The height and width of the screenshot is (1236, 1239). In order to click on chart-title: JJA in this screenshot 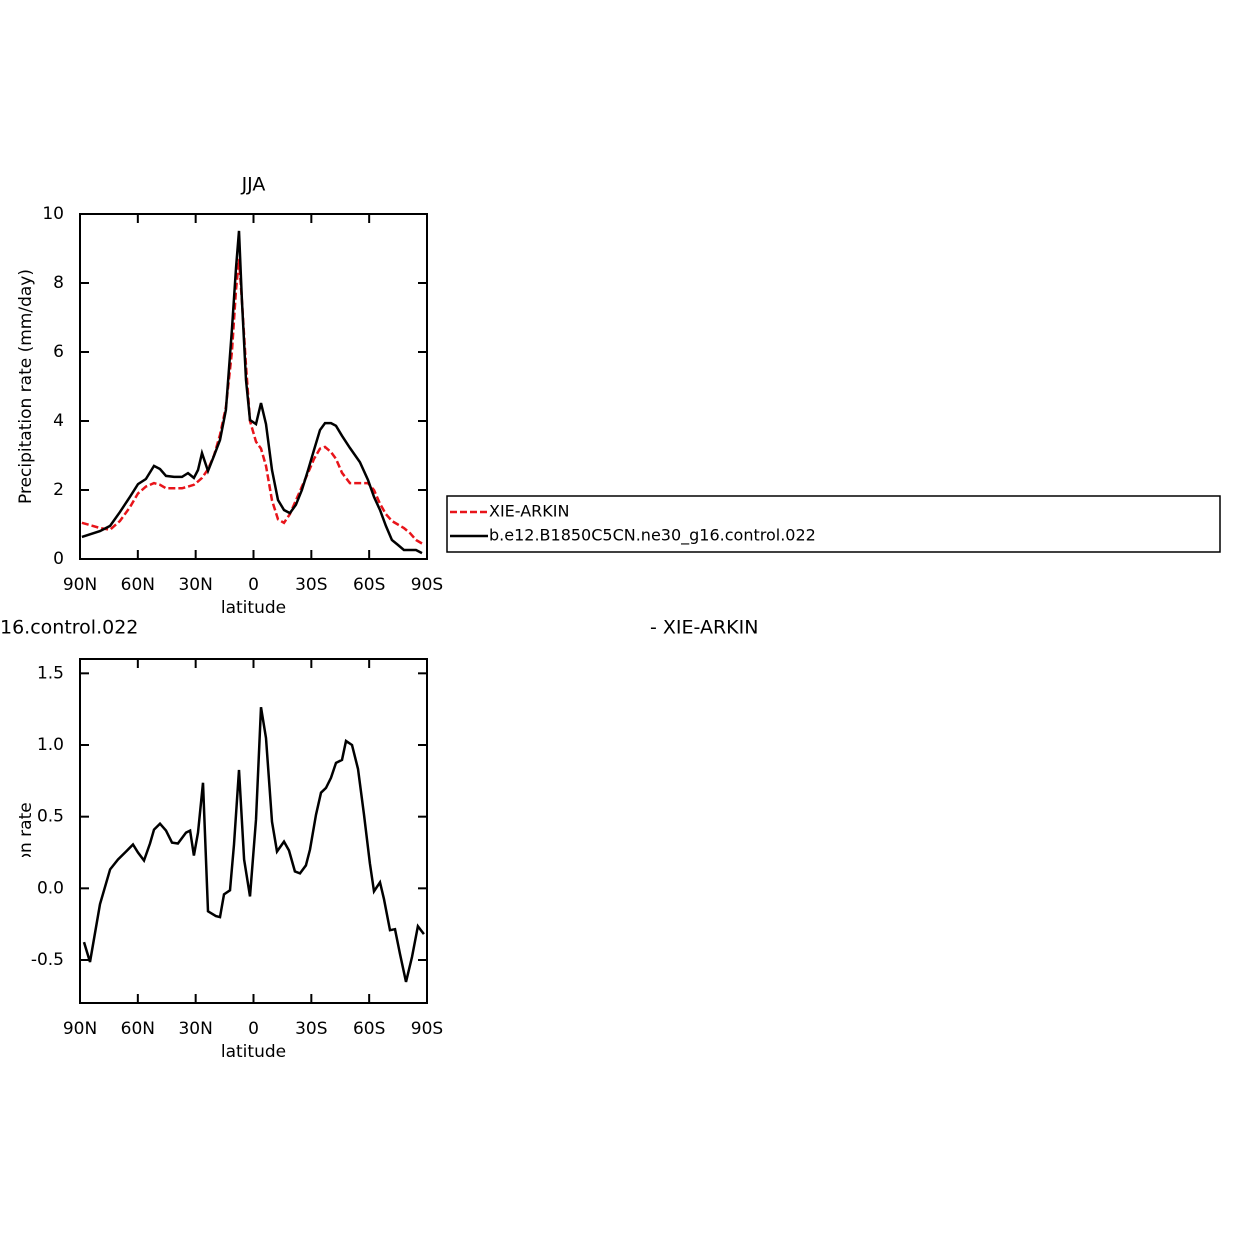, I will do `click(253, 185)`.